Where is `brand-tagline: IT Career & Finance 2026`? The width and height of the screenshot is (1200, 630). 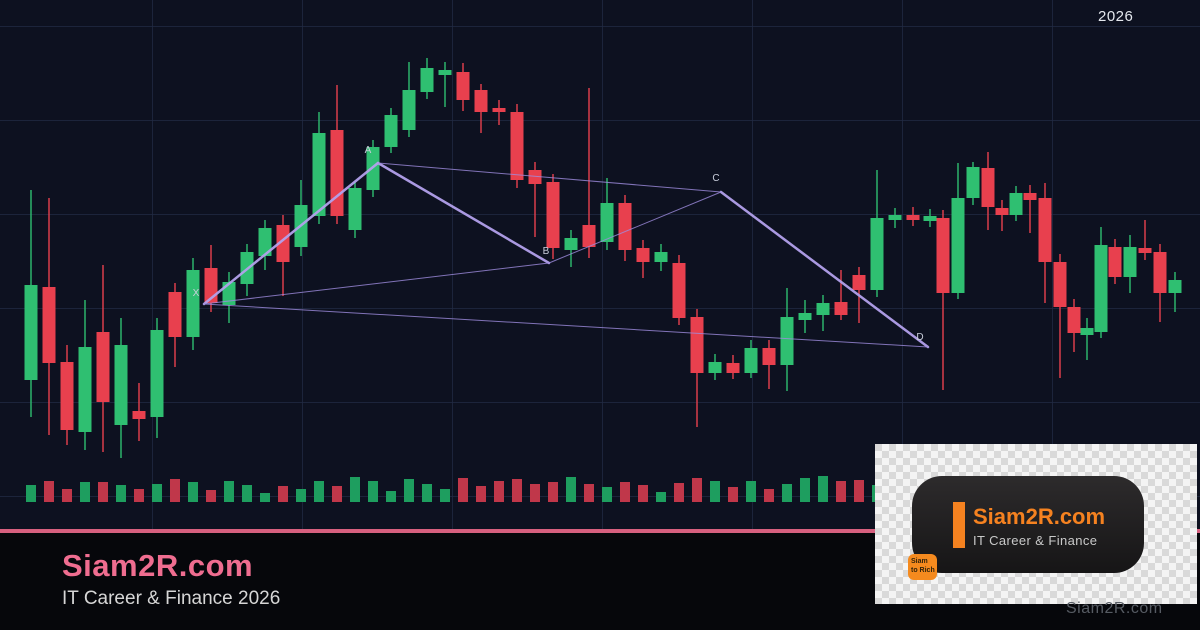 brand-tagline: IT Career & Finance 2026 is located at coordinates (171, 598).